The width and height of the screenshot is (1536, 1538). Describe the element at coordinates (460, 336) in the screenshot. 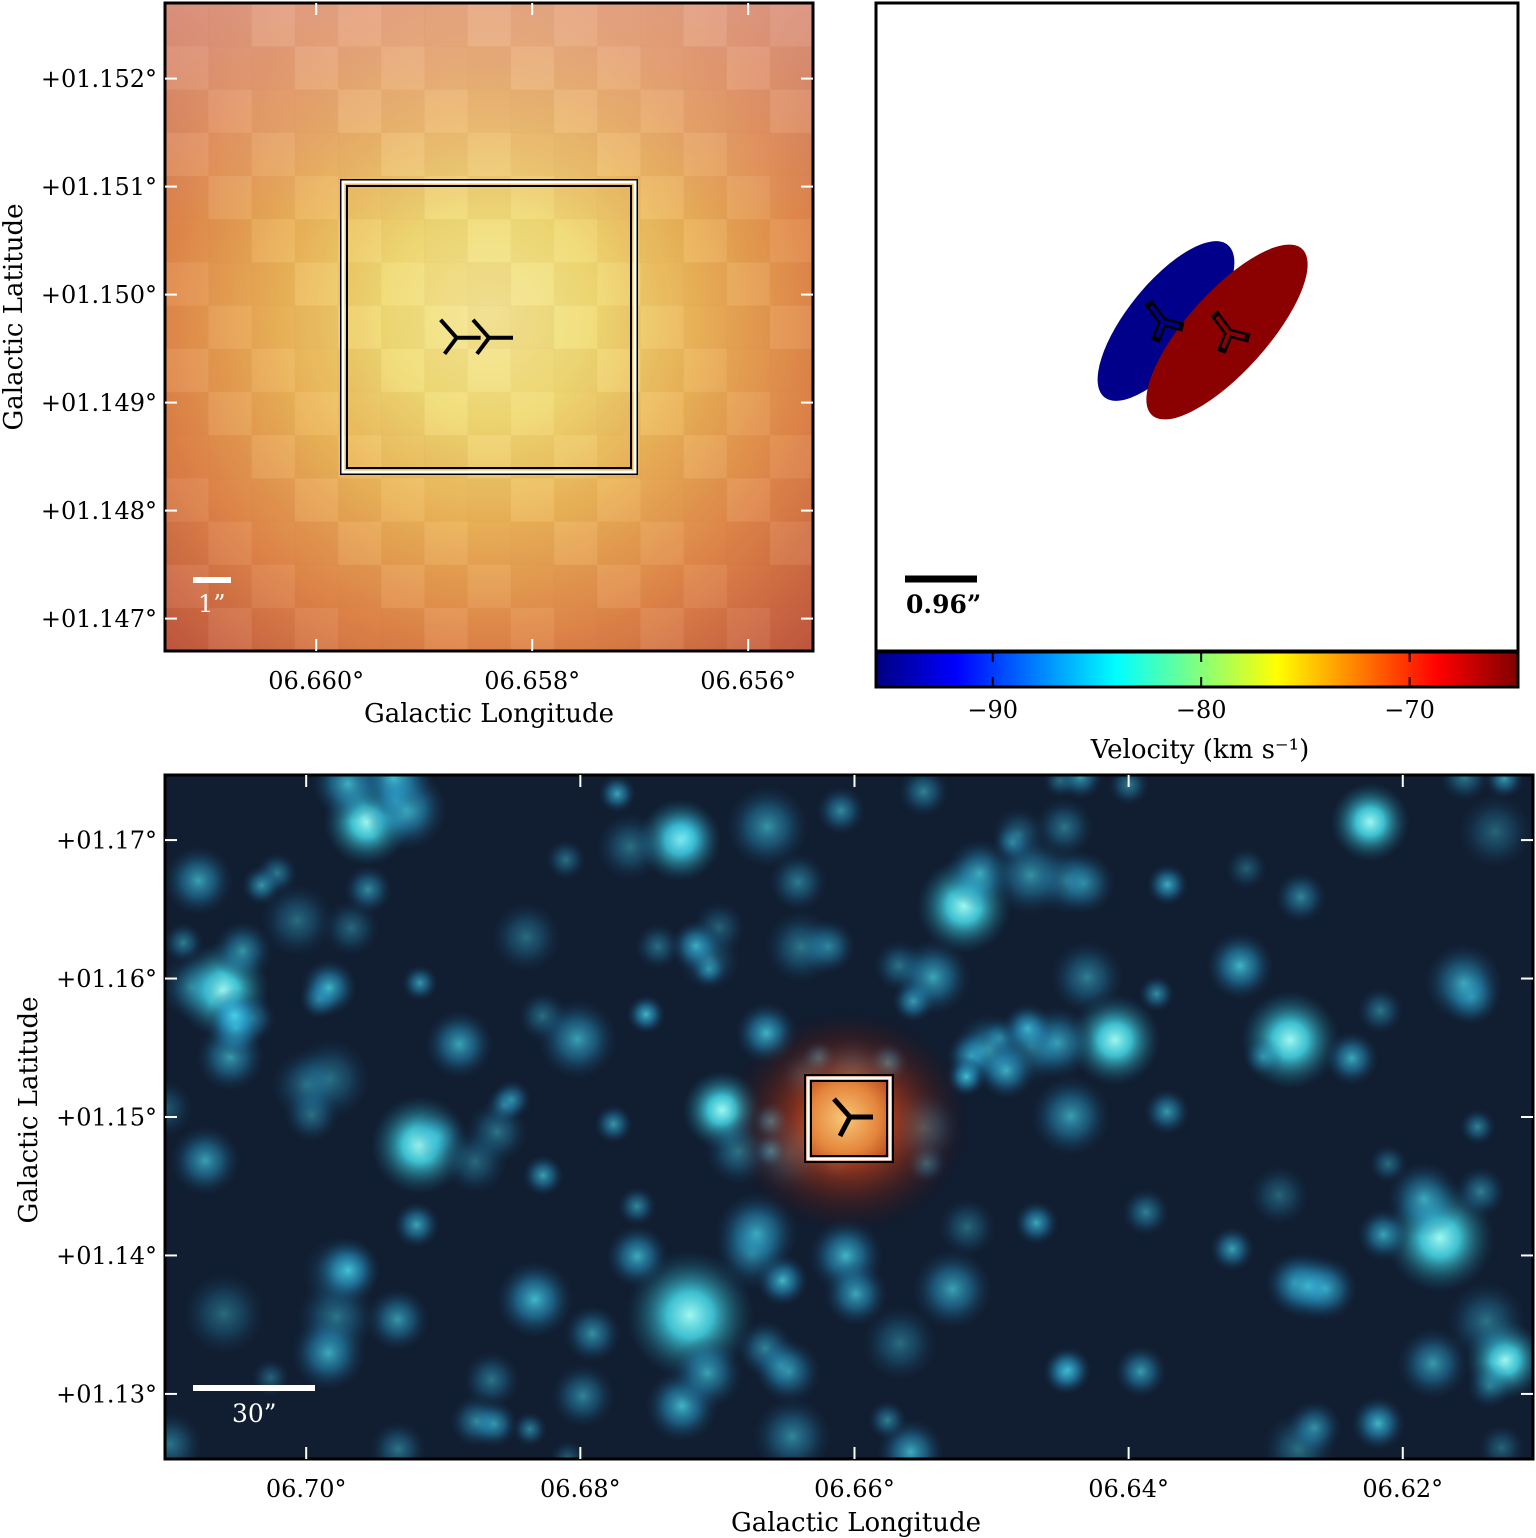

I see `maser-marker-icon` at that location.